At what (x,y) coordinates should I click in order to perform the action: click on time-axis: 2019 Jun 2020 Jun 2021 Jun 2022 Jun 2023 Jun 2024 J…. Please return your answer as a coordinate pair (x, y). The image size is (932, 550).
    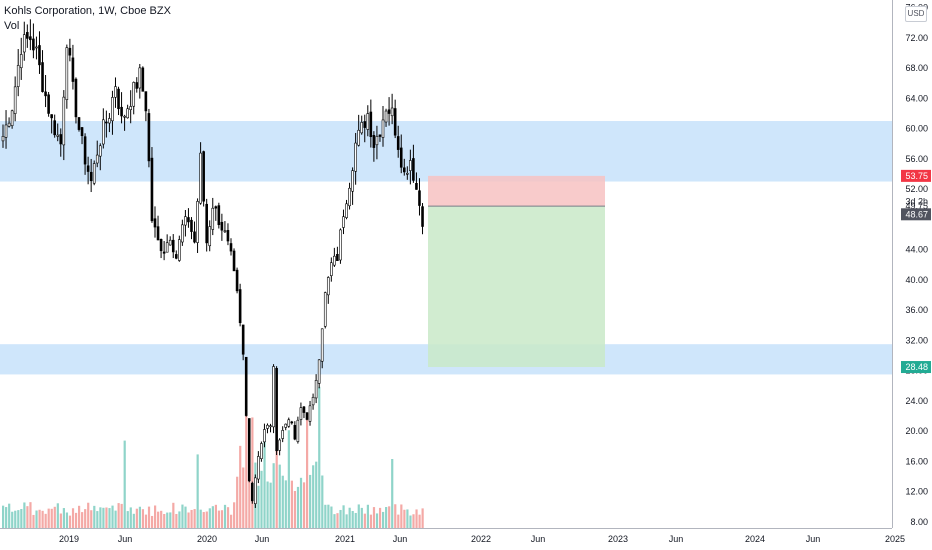
    Looking at the image, I should click on (452, 539).